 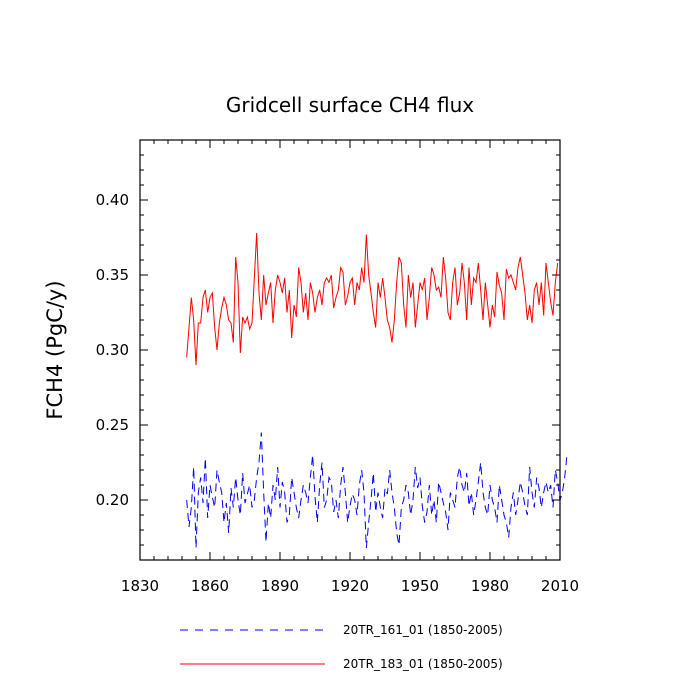 I want to click on legend-label-2: 20TR_183_01 (1850-2005), so click(x=423, y=664).